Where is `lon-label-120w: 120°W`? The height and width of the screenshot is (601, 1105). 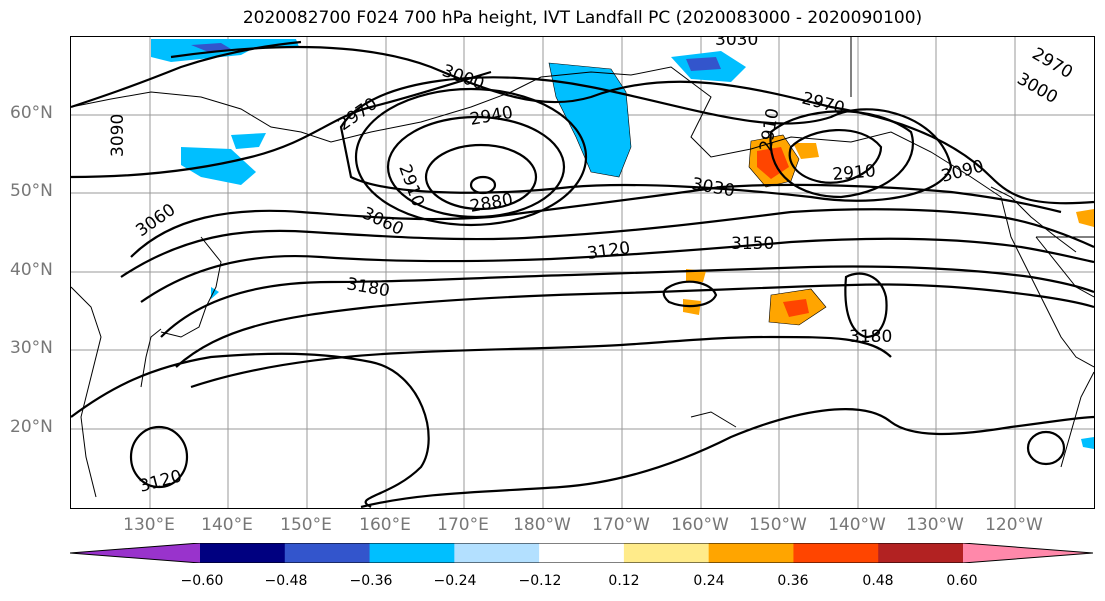 lon-label-120w: 120°W is located at coordinates (1014, 525).